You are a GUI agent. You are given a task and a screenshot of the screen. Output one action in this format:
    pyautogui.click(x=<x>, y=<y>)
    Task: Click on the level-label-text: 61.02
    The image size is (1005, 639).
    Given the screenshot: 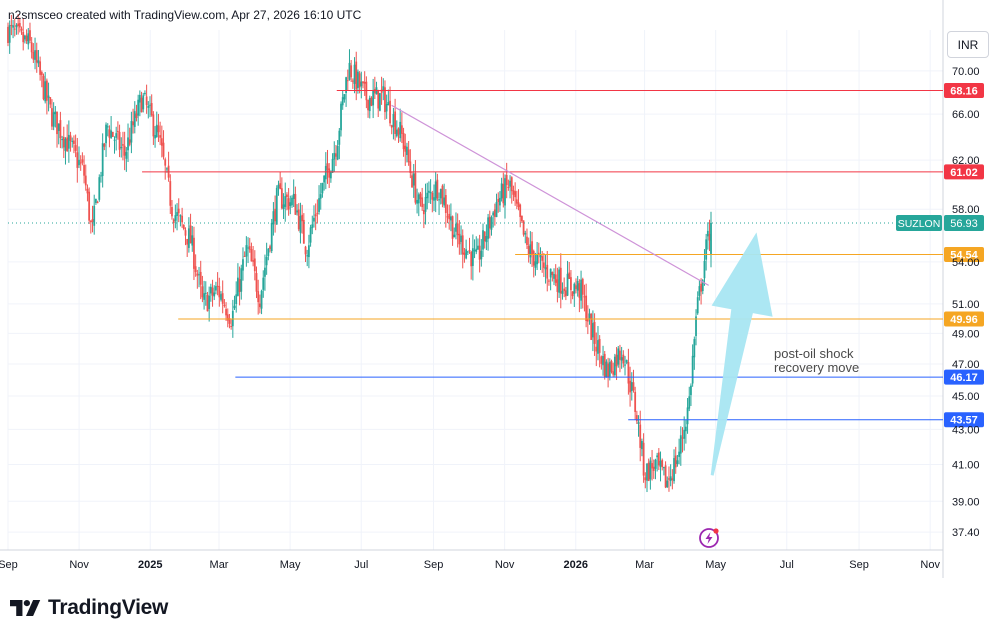 What is the action you would take?
    pyautogui.click(x=964, y=173)
    